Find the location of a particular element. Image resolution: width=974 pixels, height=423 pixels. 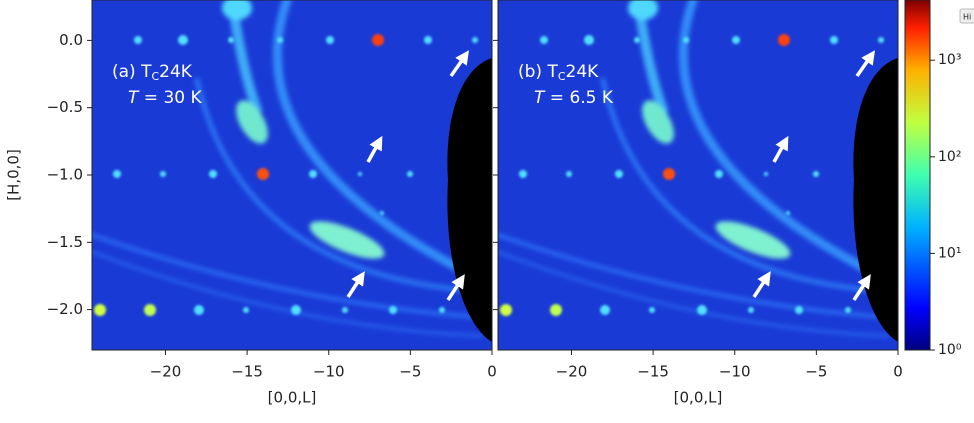

colorbar is located at coordinates (917, 175).